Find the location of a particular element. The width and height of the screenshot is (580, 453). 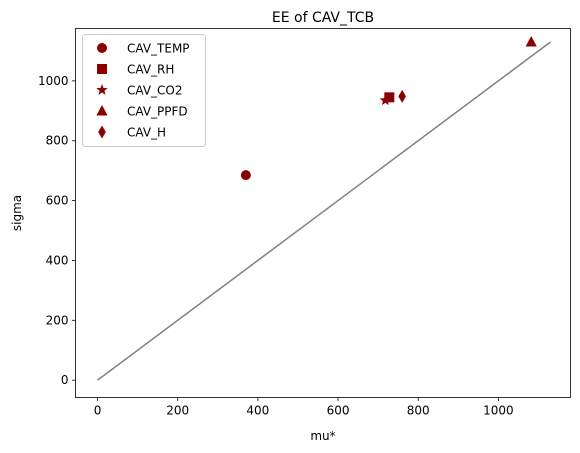

legend-box is located at coordinates (144, 90).